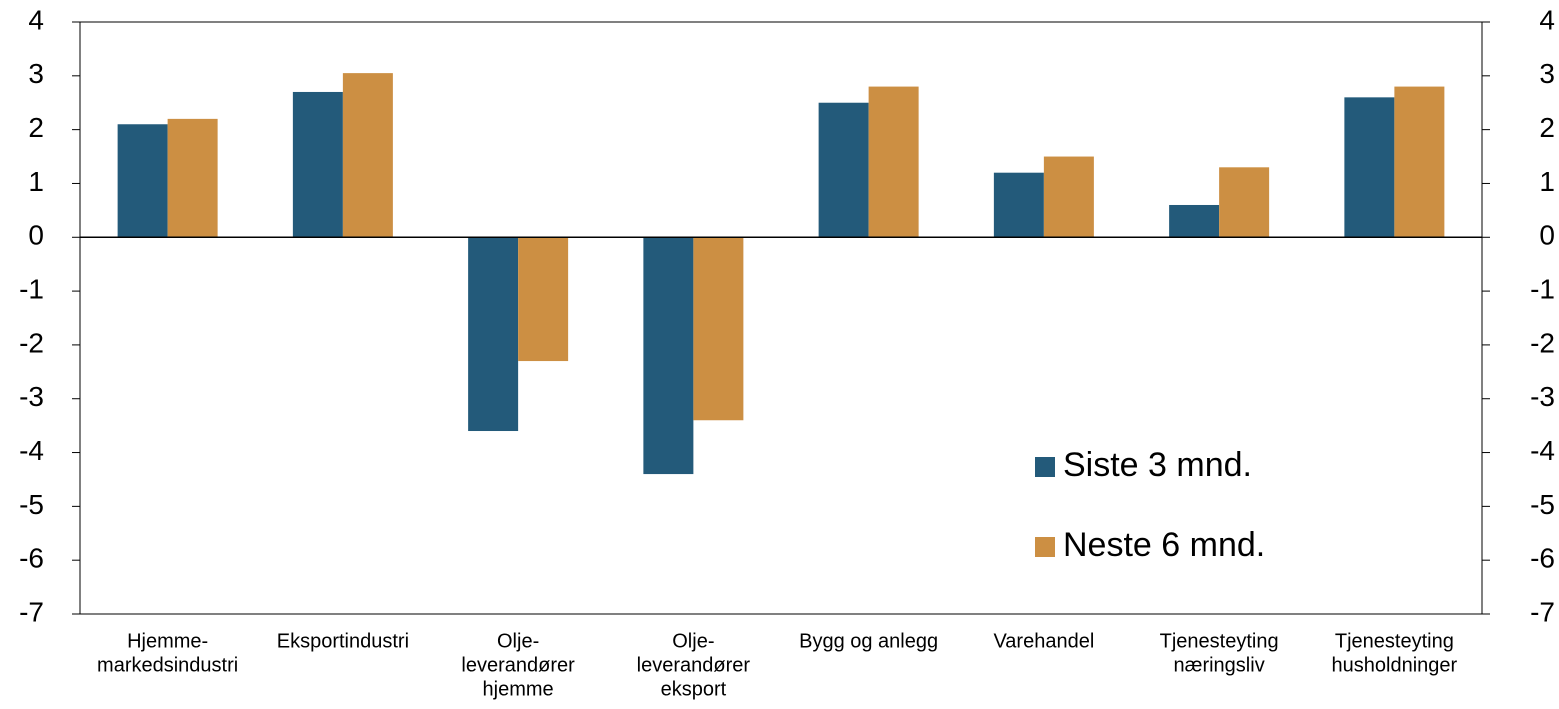 This screenshot has height=709, width=1559. What do you see at coordinates (36, 73) in the screenshot?
I see `y-tick-label: 3` at bounding box center [36, 73].